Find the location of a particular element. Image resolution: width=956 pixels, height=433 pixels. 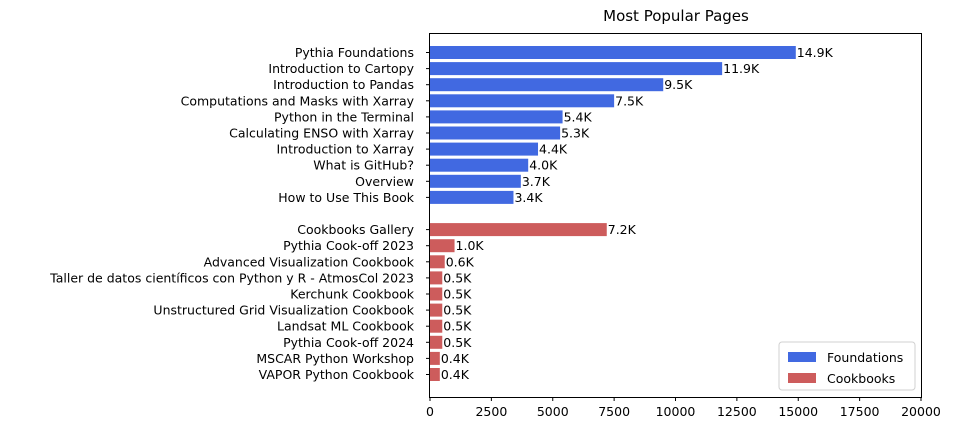

data-label-1-8: 0.4K is located at coordinates (455, 358).